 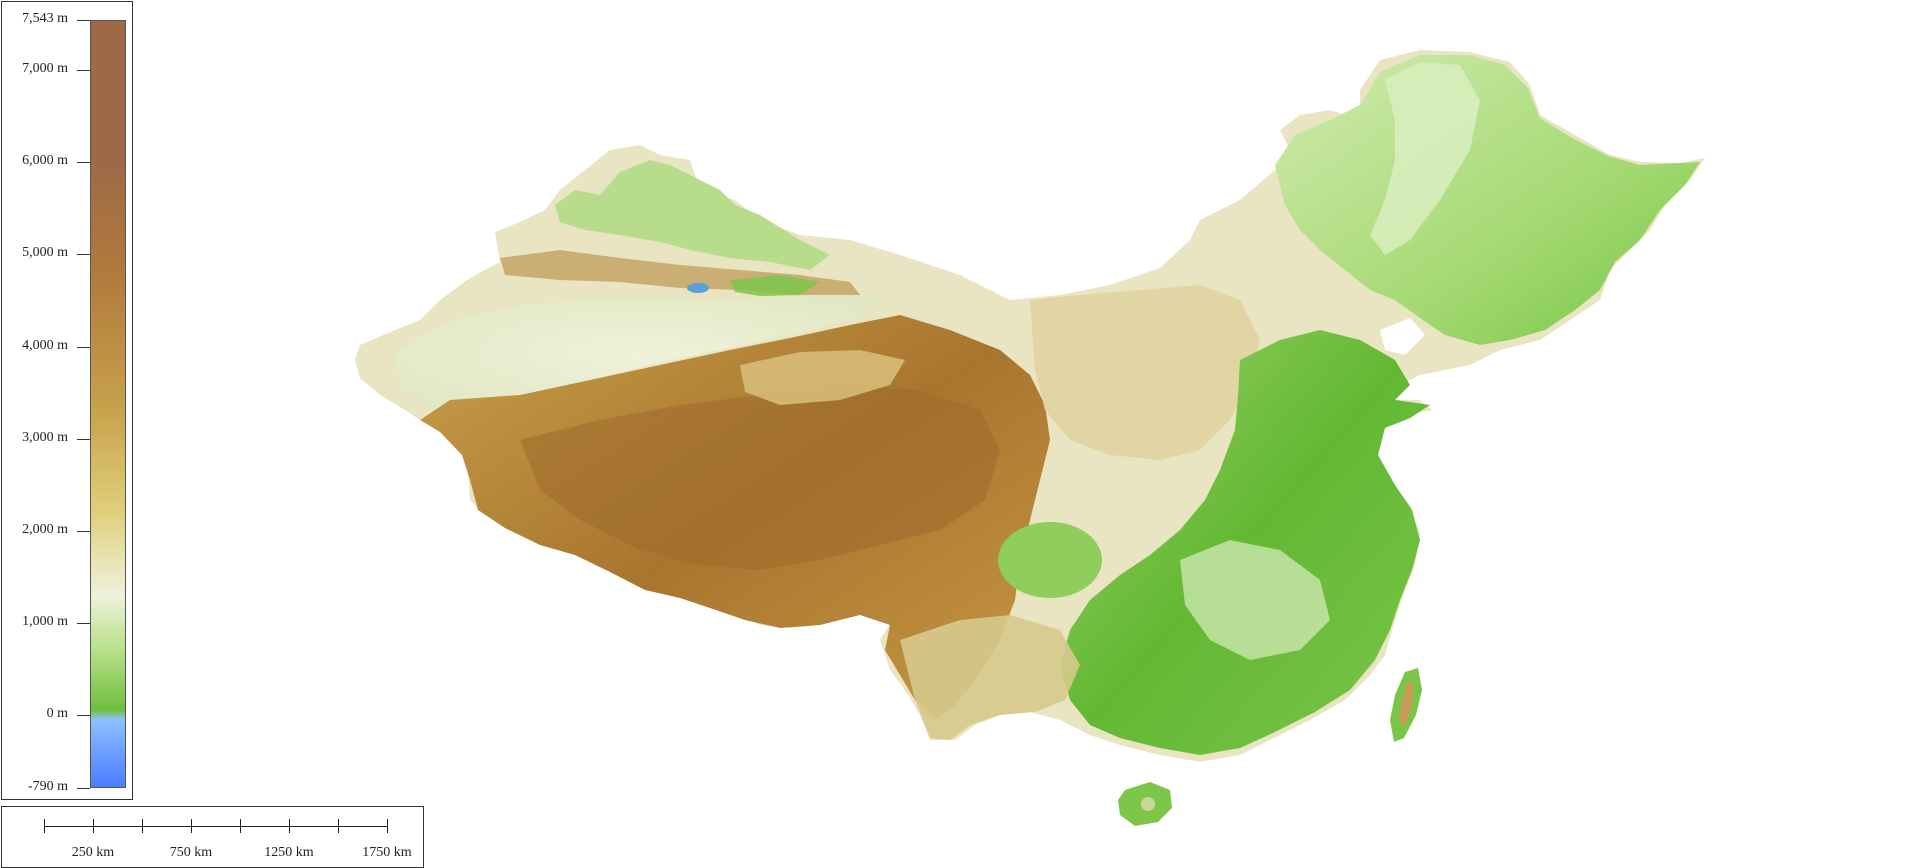 What do you see at coordinates (1145, 372) in the screenshot?
I see `loess-plateau` at bounding box center [1145, 372].